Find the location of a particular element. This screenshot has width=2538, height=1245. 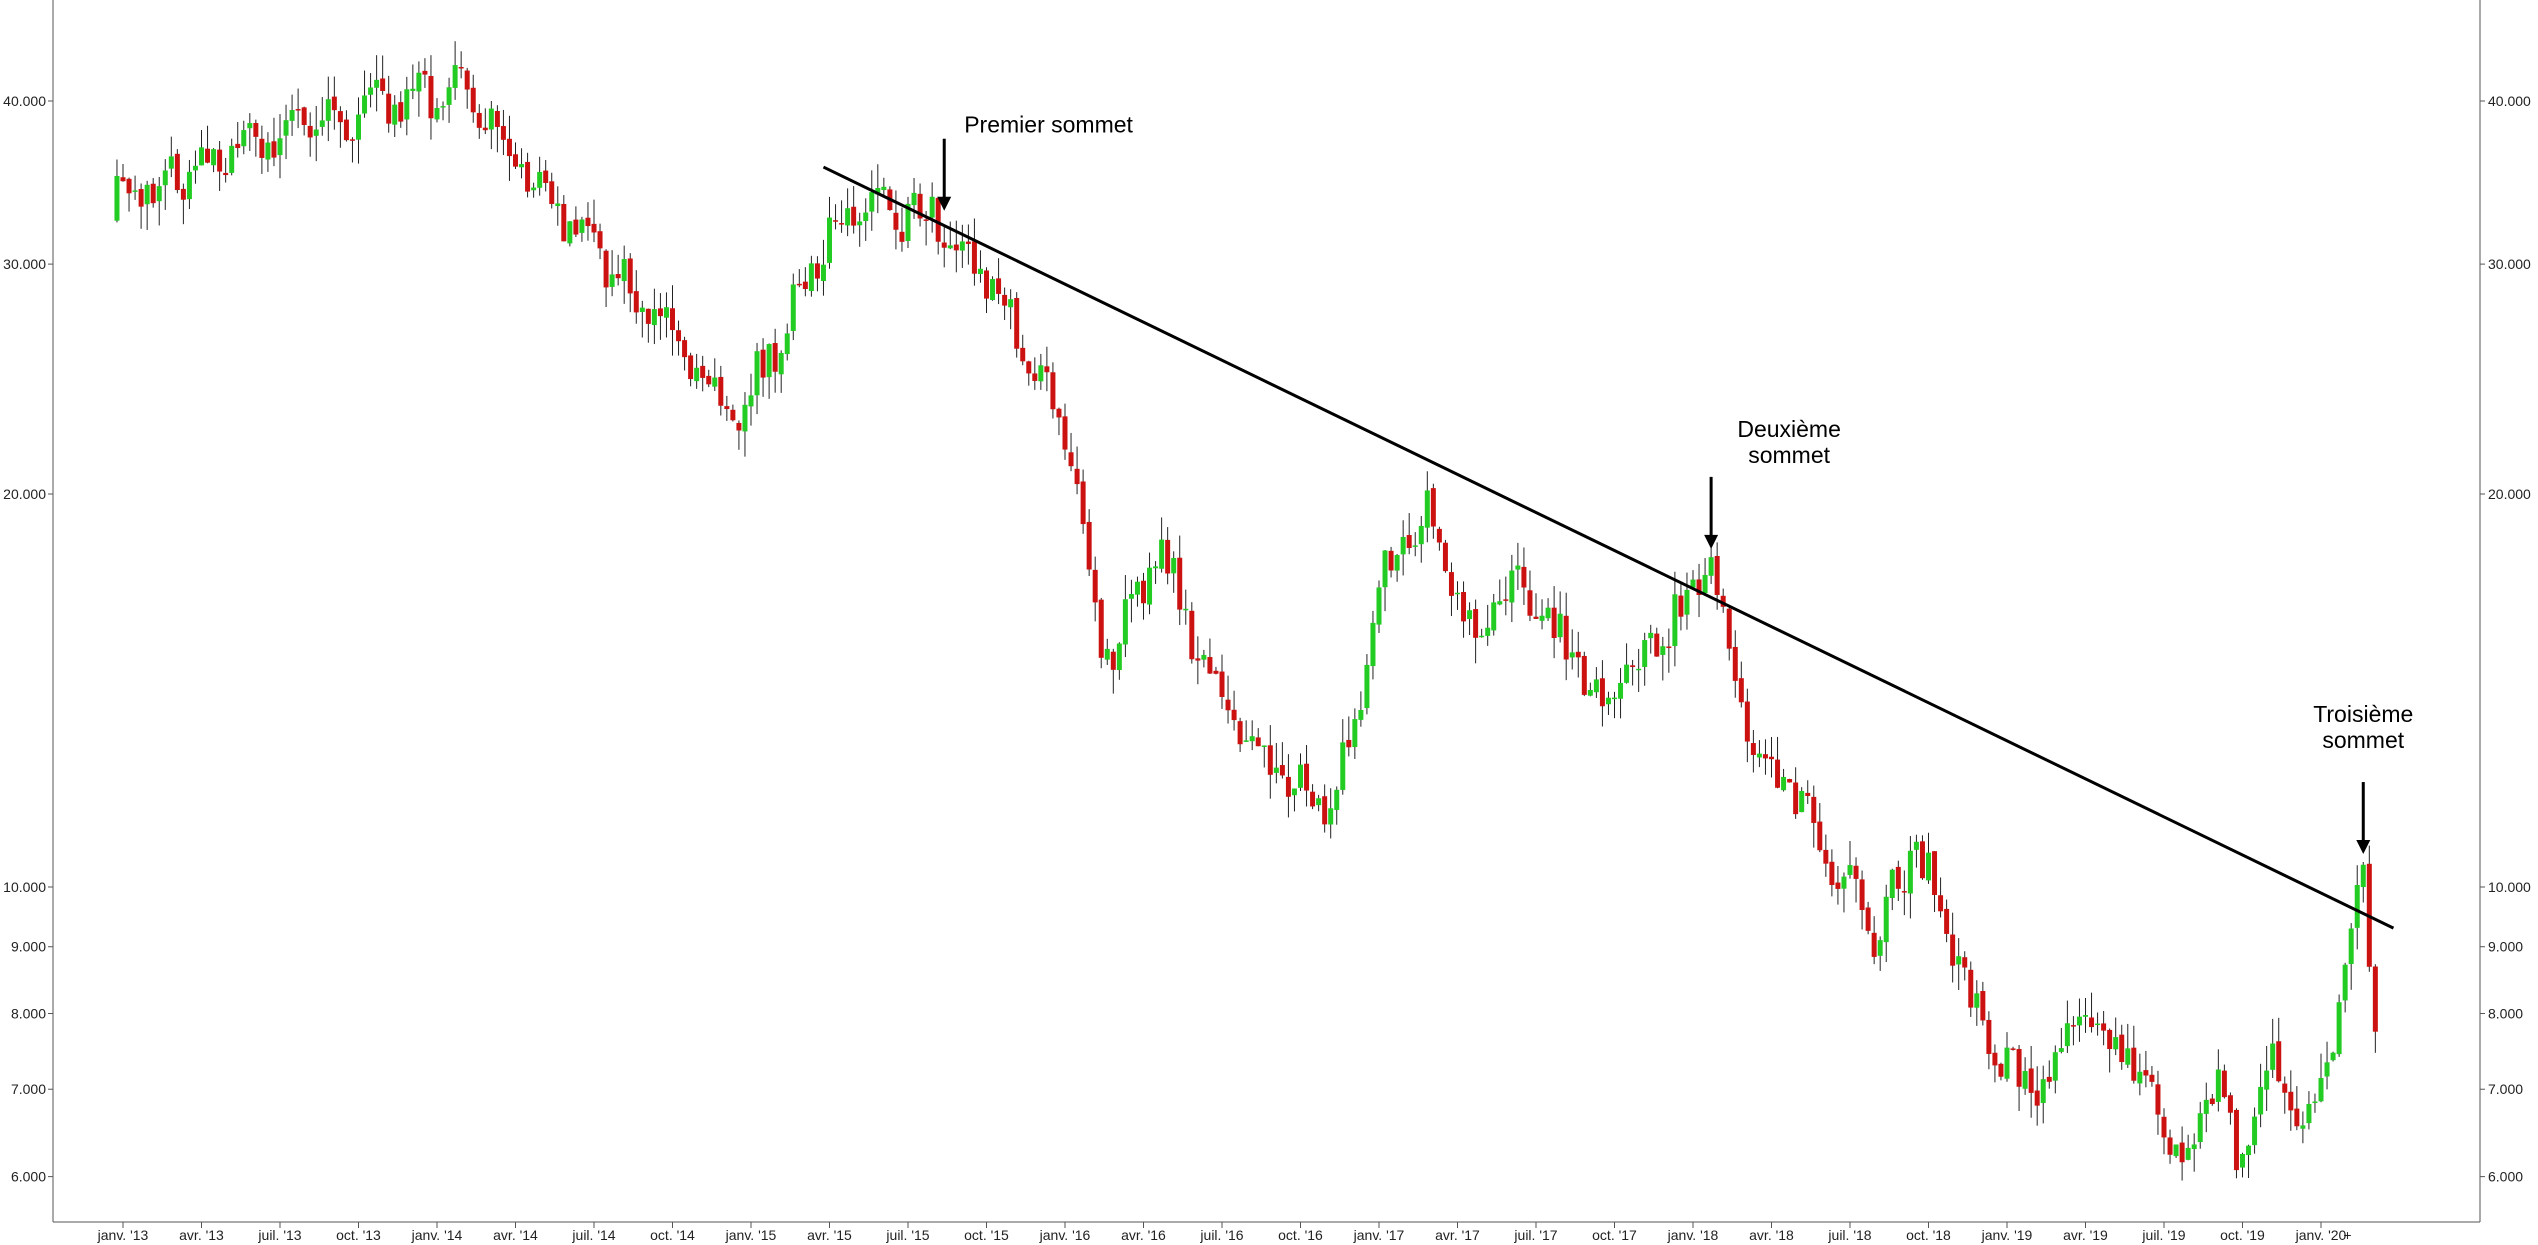

x-tick-label: janv. '19 is located at coordinates (2007, 1235).